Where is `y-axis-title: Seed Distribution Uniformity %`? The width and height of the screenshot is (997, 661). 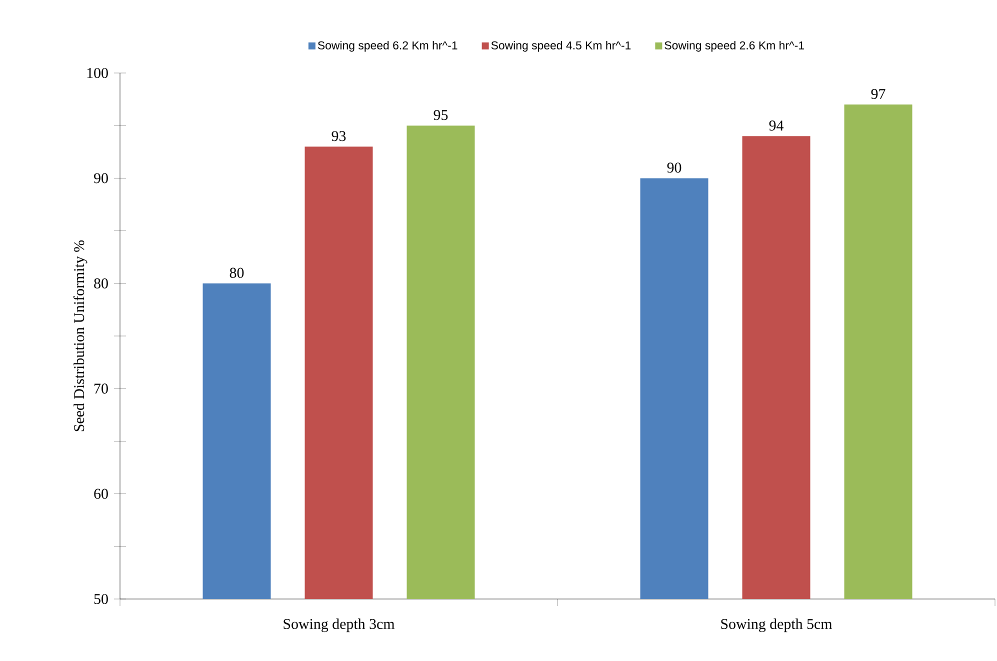
y-axis-title: Seed Distribution Uniformity % is located at coordinates (80, 336).